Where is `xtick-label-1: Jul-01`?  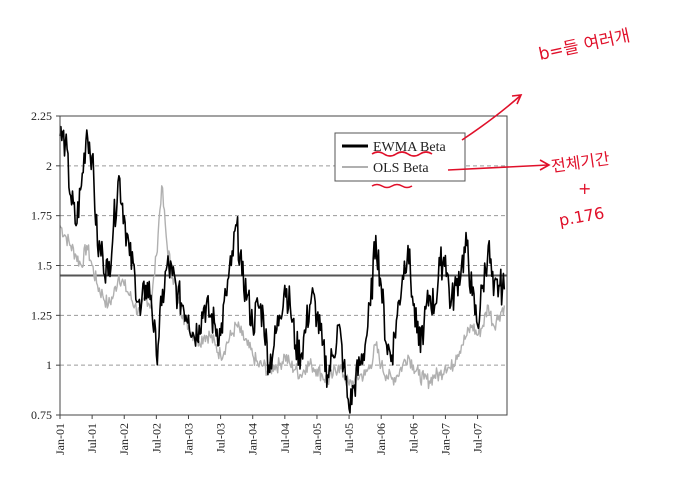
xtick-label-1: Jul-01 is located at coordinates (92, 438).